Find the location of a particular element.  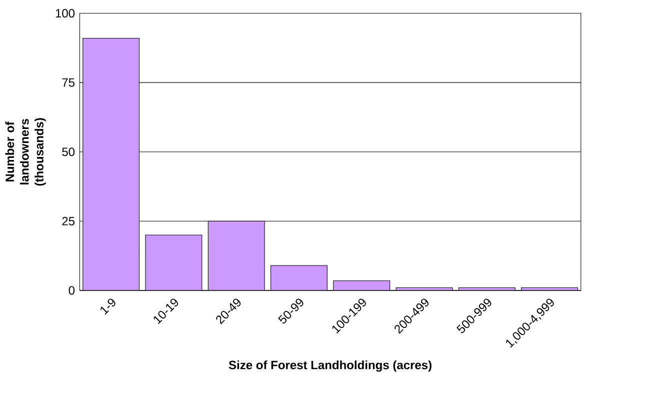

y-tick-label: 100 is located at coordinates (65, 13).